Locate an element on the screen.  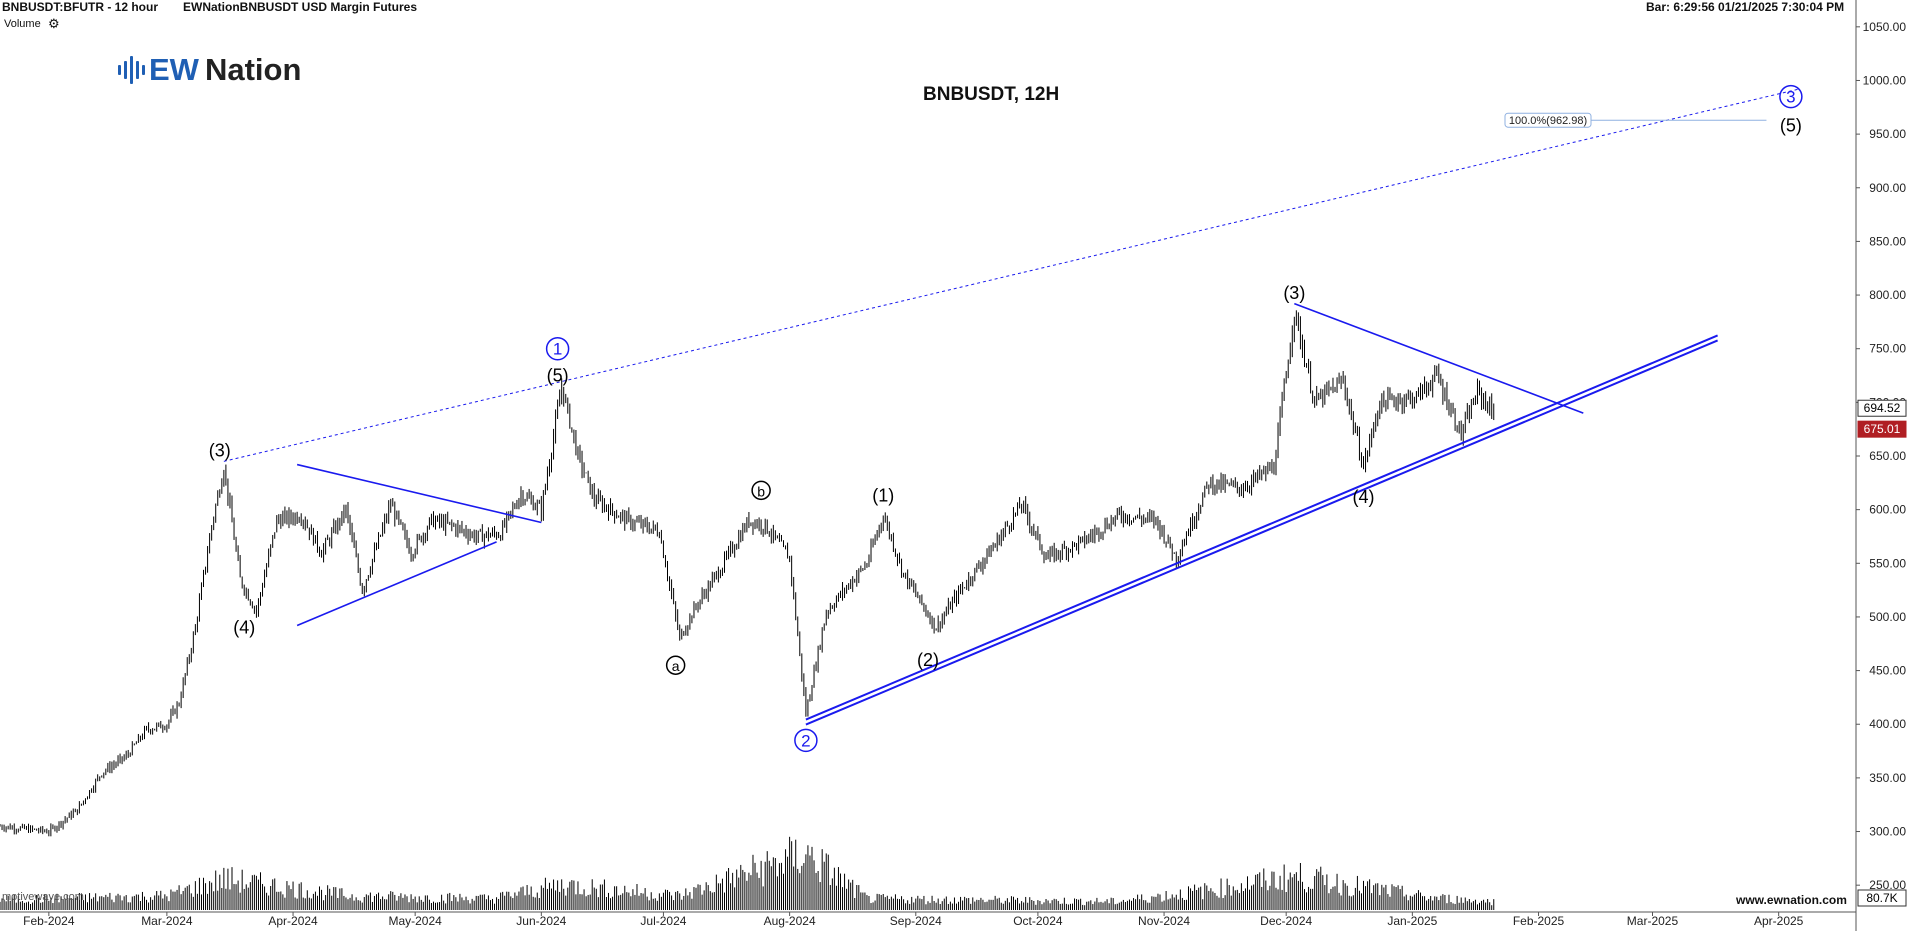
website-label: www.ewnation.com is located at coordinates (1791, 900).